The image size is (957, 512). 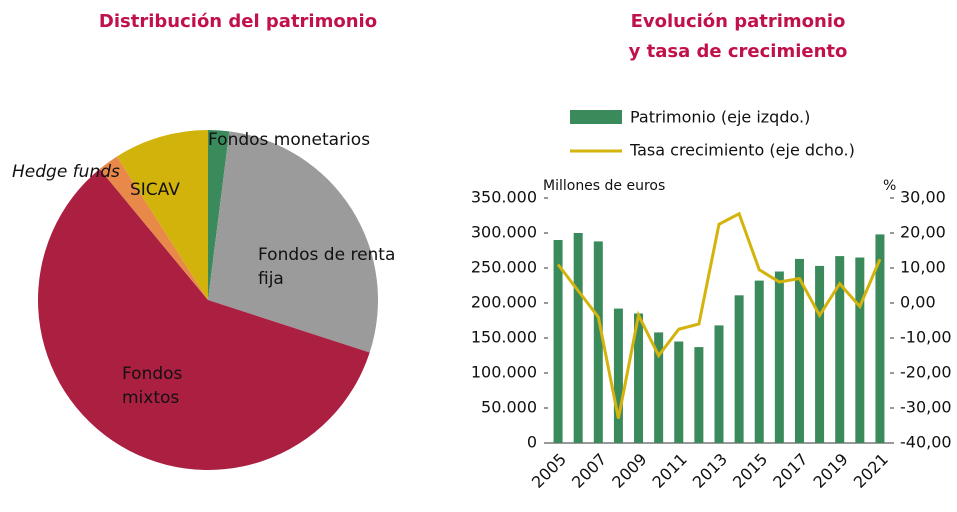 What do you see at coordinates (532, 442) in the screenshot?
I see `y-tick-label: 0` at bounding box center [532, 442].